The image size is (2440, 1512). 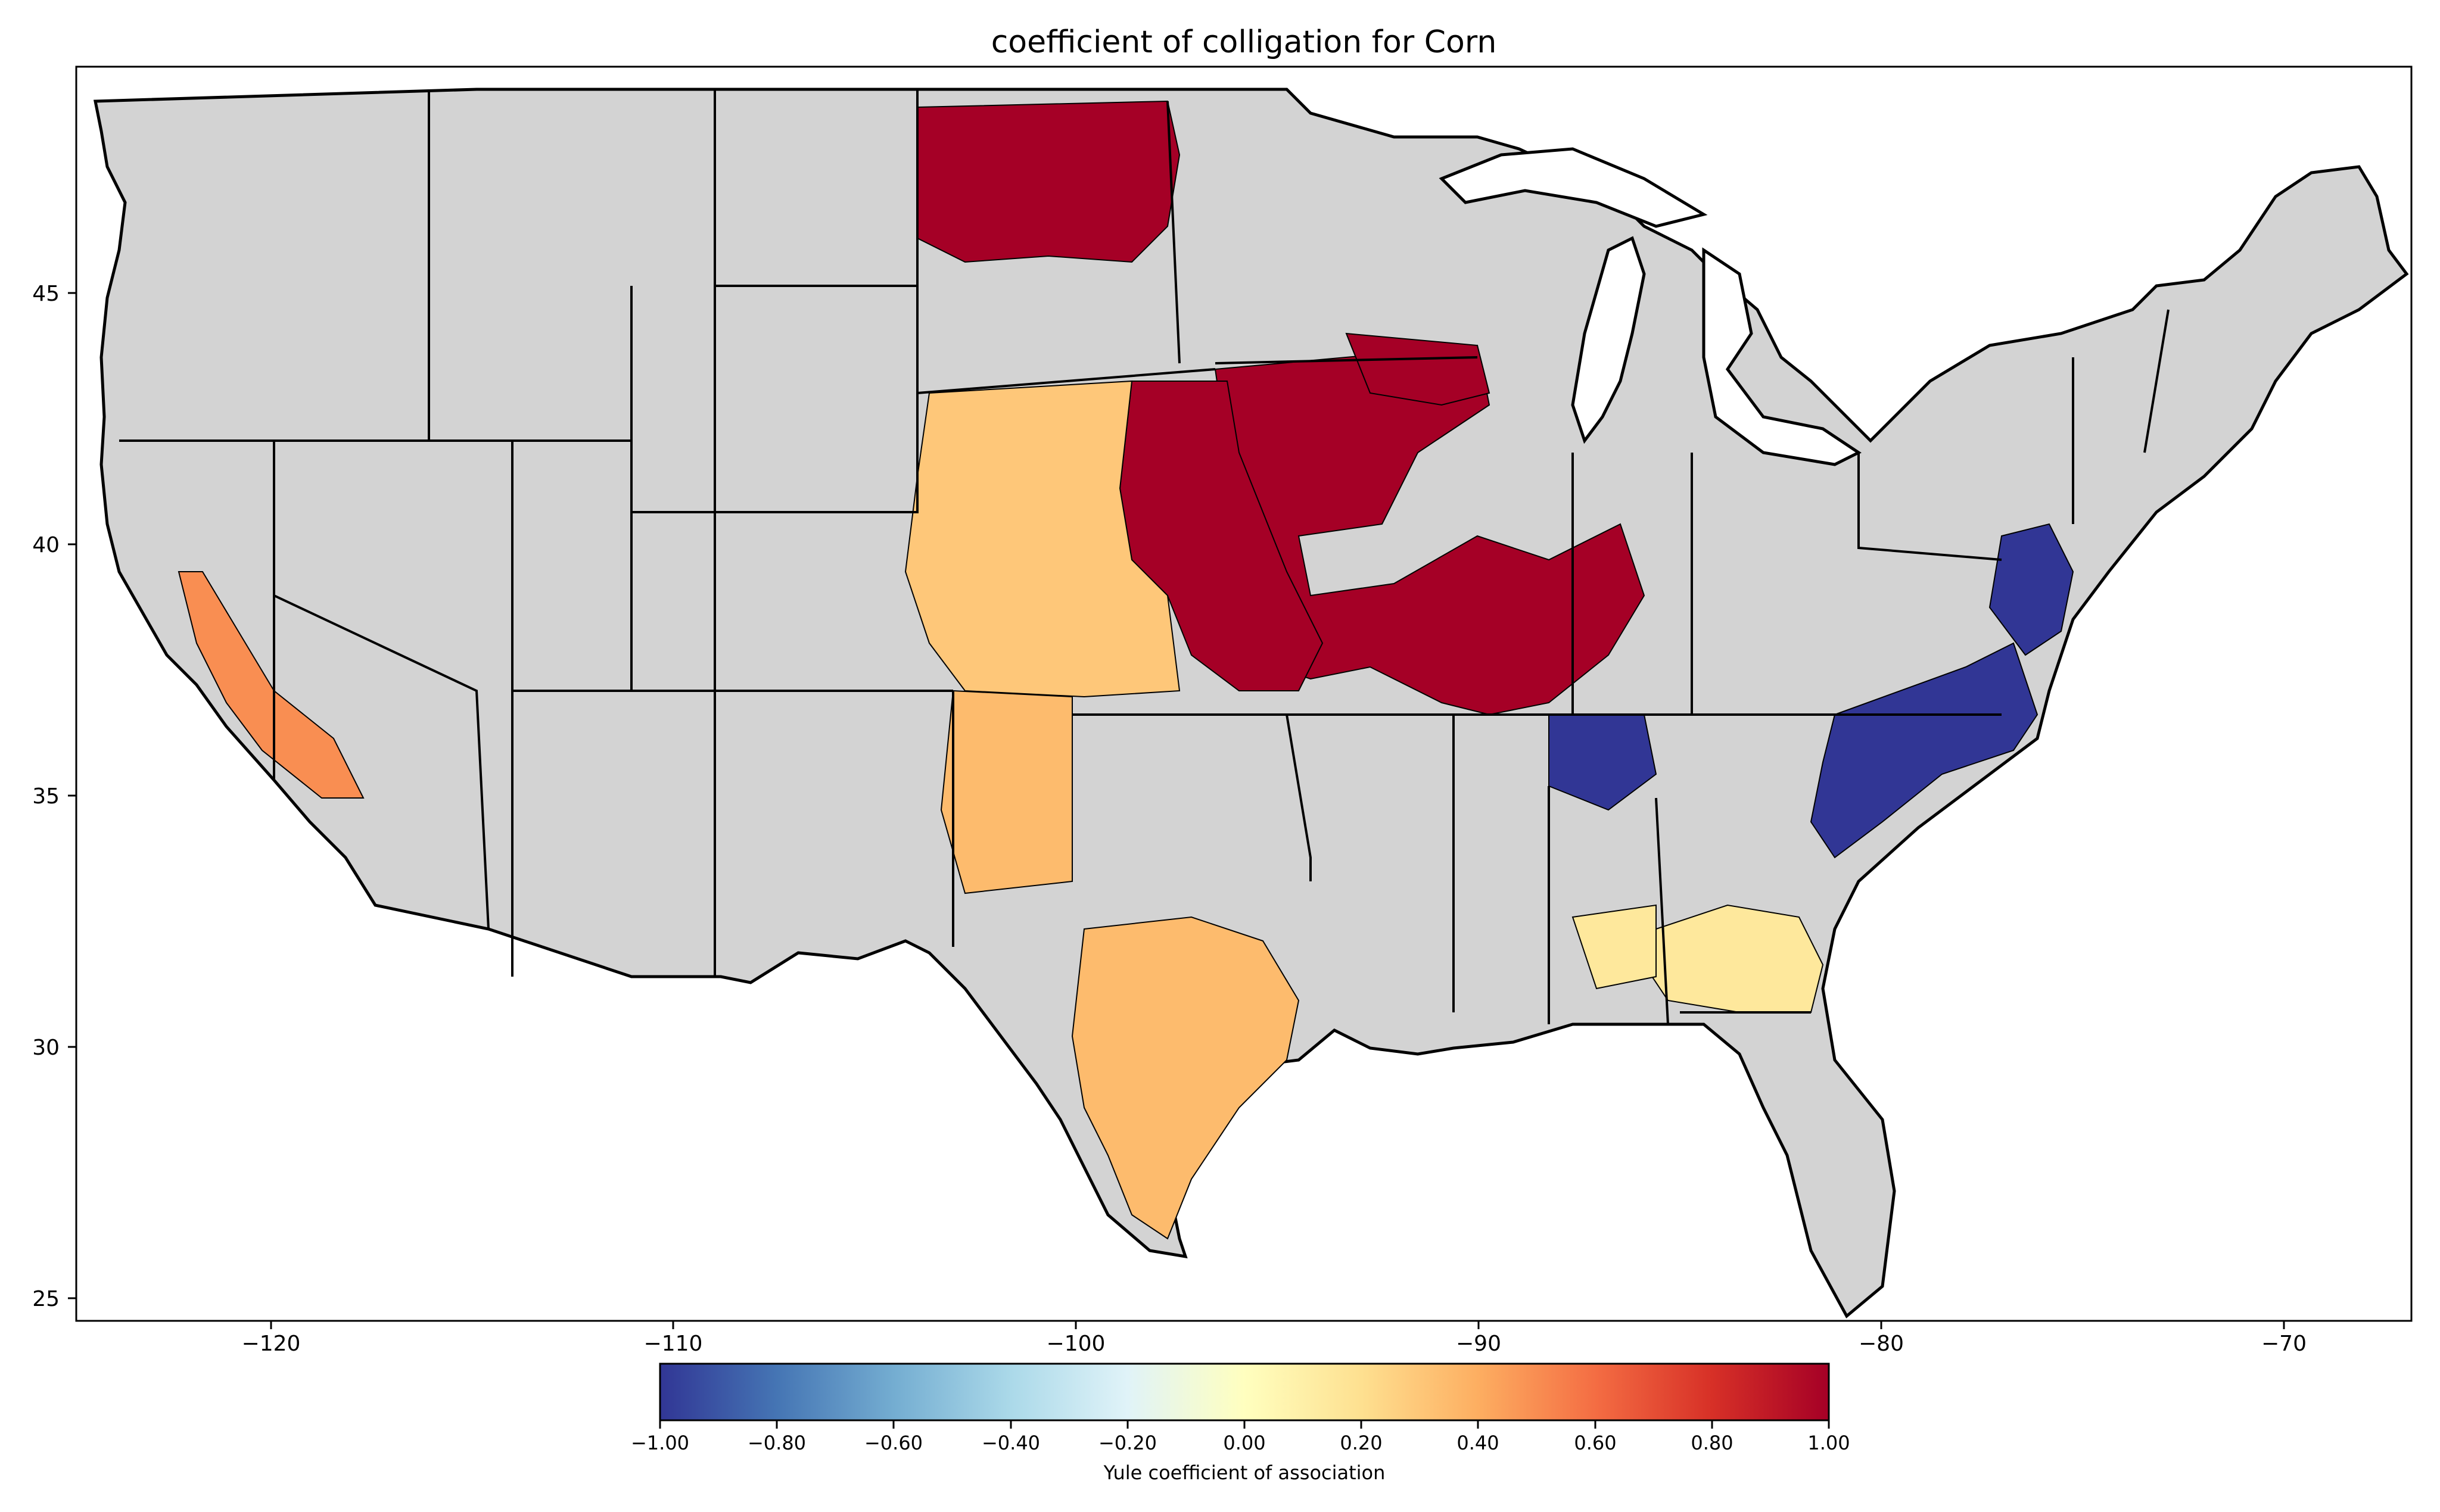 What do you see at coordinates (271, 1344) in the screenshot?
I see `x-tick-label: −120` at bounding box center [271, 1344].